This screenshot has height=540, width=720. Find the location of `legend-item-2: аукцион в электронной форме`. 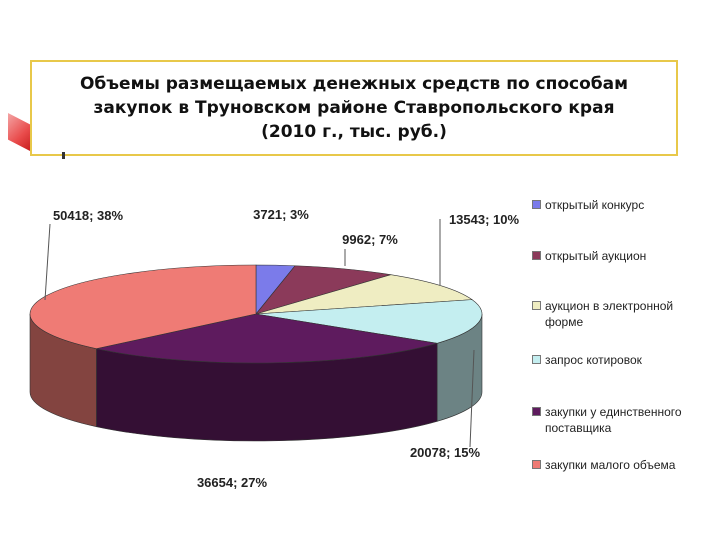

legend-item-2: аукцион в электронной форме is located at coordinates (618, 314).